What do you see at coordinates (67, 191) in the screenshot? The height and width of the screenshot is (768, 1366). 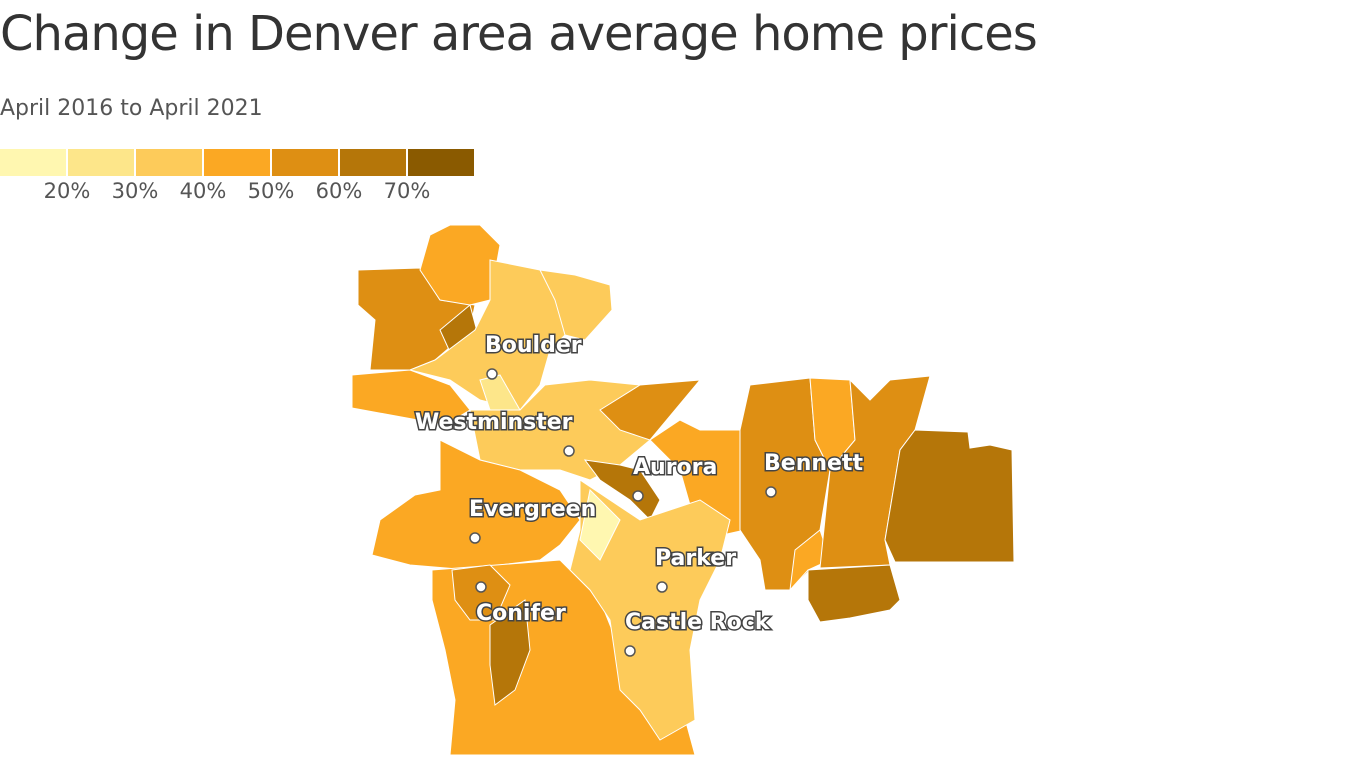 I see `legend-label: 20%` at bounding box center [67, 191].